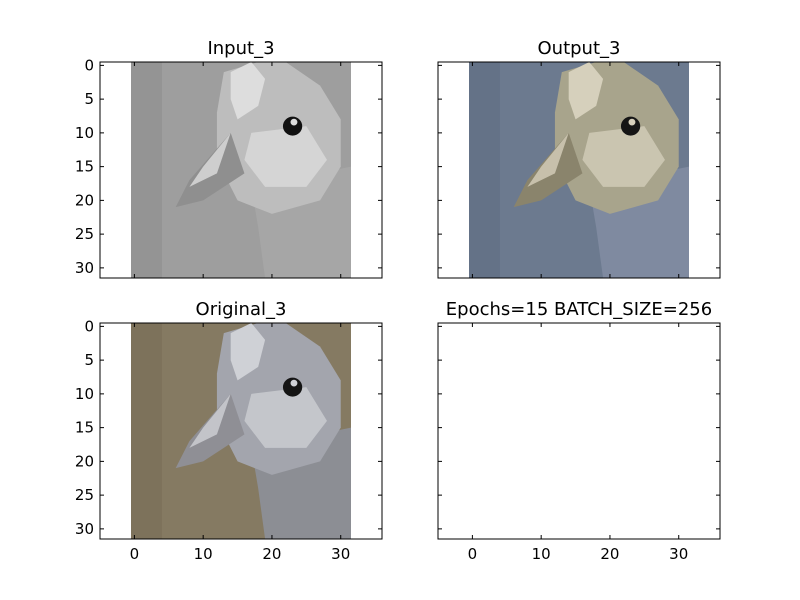 This screenshot has width=800, height=600. What do you see at coordinates (678, 554) in the screenshot?
I see `empty-xtick-label: 30` at bounding box center [678, 554].